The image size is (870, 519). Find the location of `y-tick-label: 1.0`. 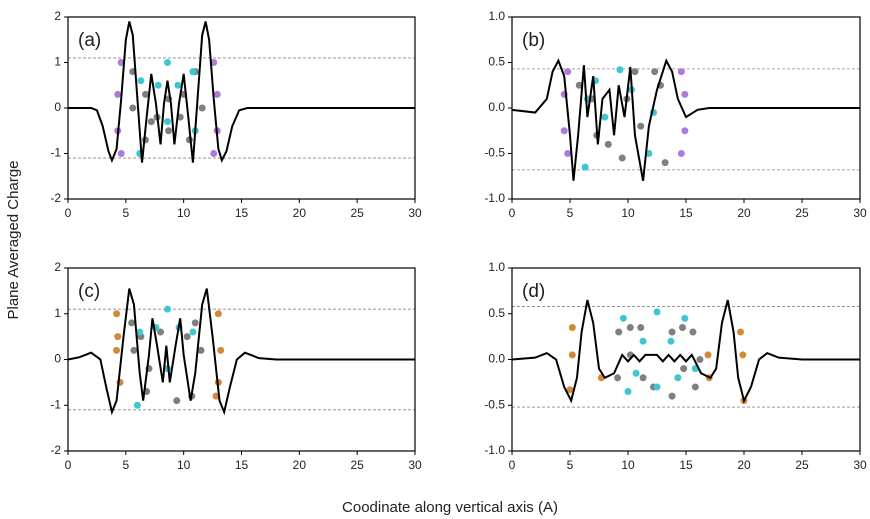

y-tick-label: 1.0 is located at coordinates (496, 16).